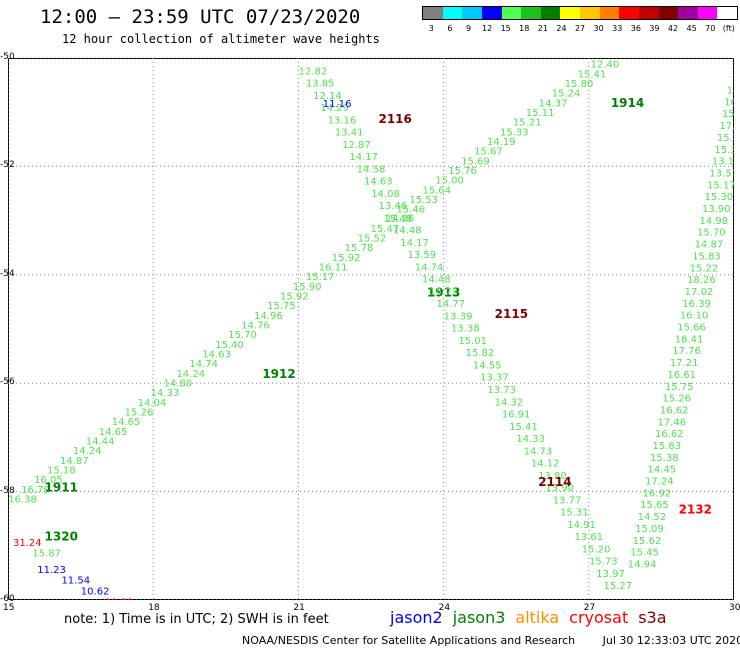  I want to click on y-tick-label: -56, so click(7, 382).